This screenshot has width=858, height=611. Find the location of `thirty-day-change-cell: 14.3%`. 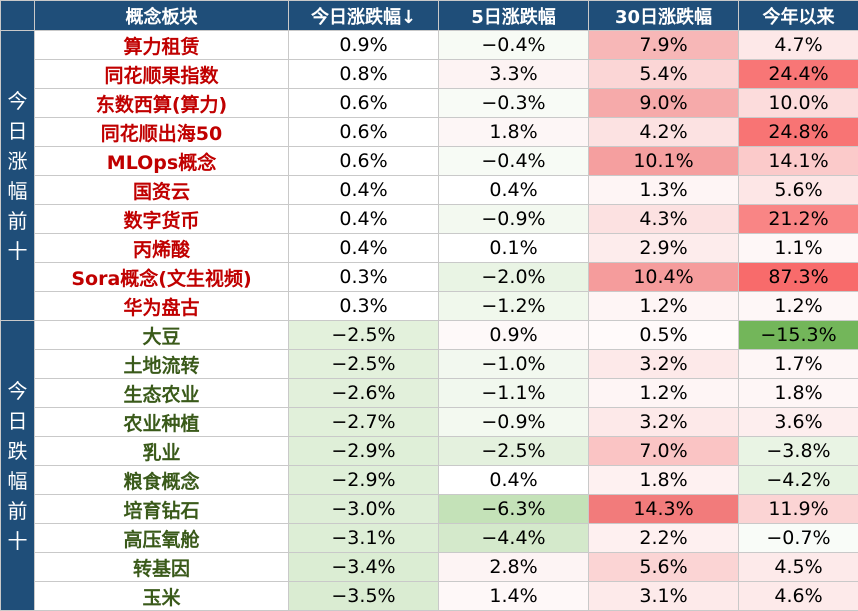

thirty-day-change-cell: 14.3% is located at coordinates (664, 509).